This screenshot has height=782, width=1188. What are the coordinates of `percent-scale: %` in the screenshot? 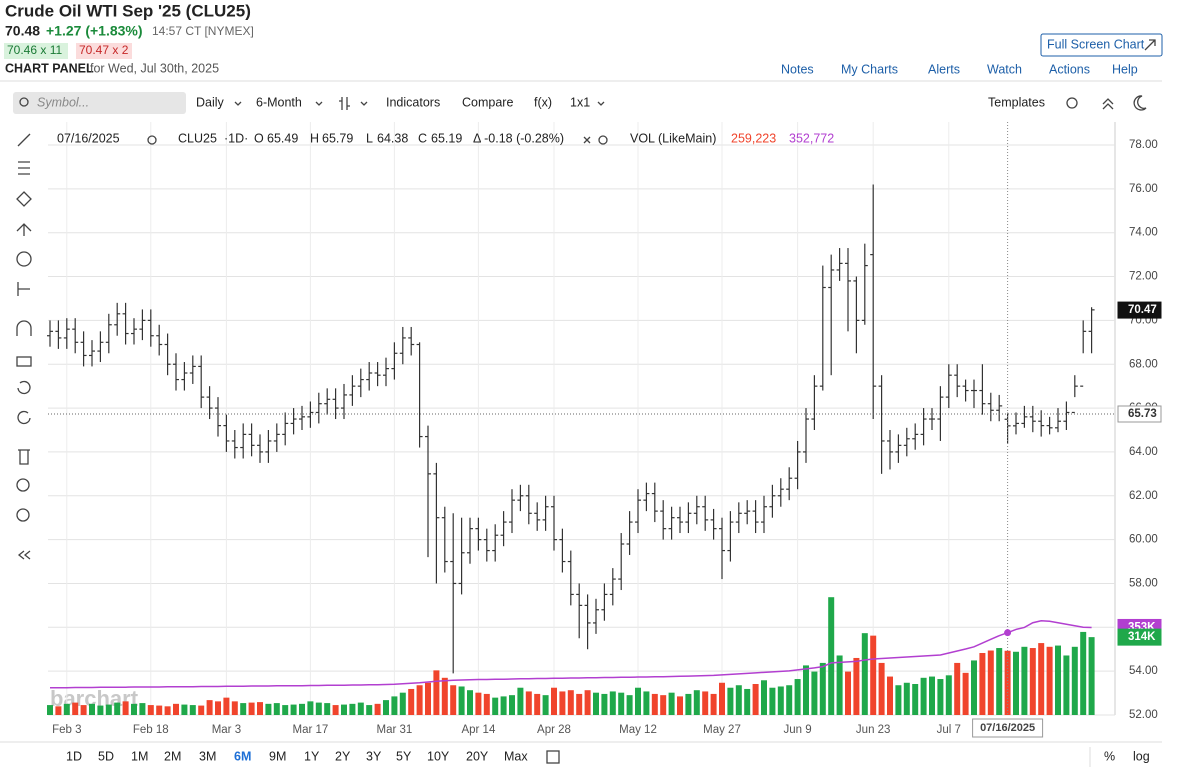 It's located at (1109, 756).